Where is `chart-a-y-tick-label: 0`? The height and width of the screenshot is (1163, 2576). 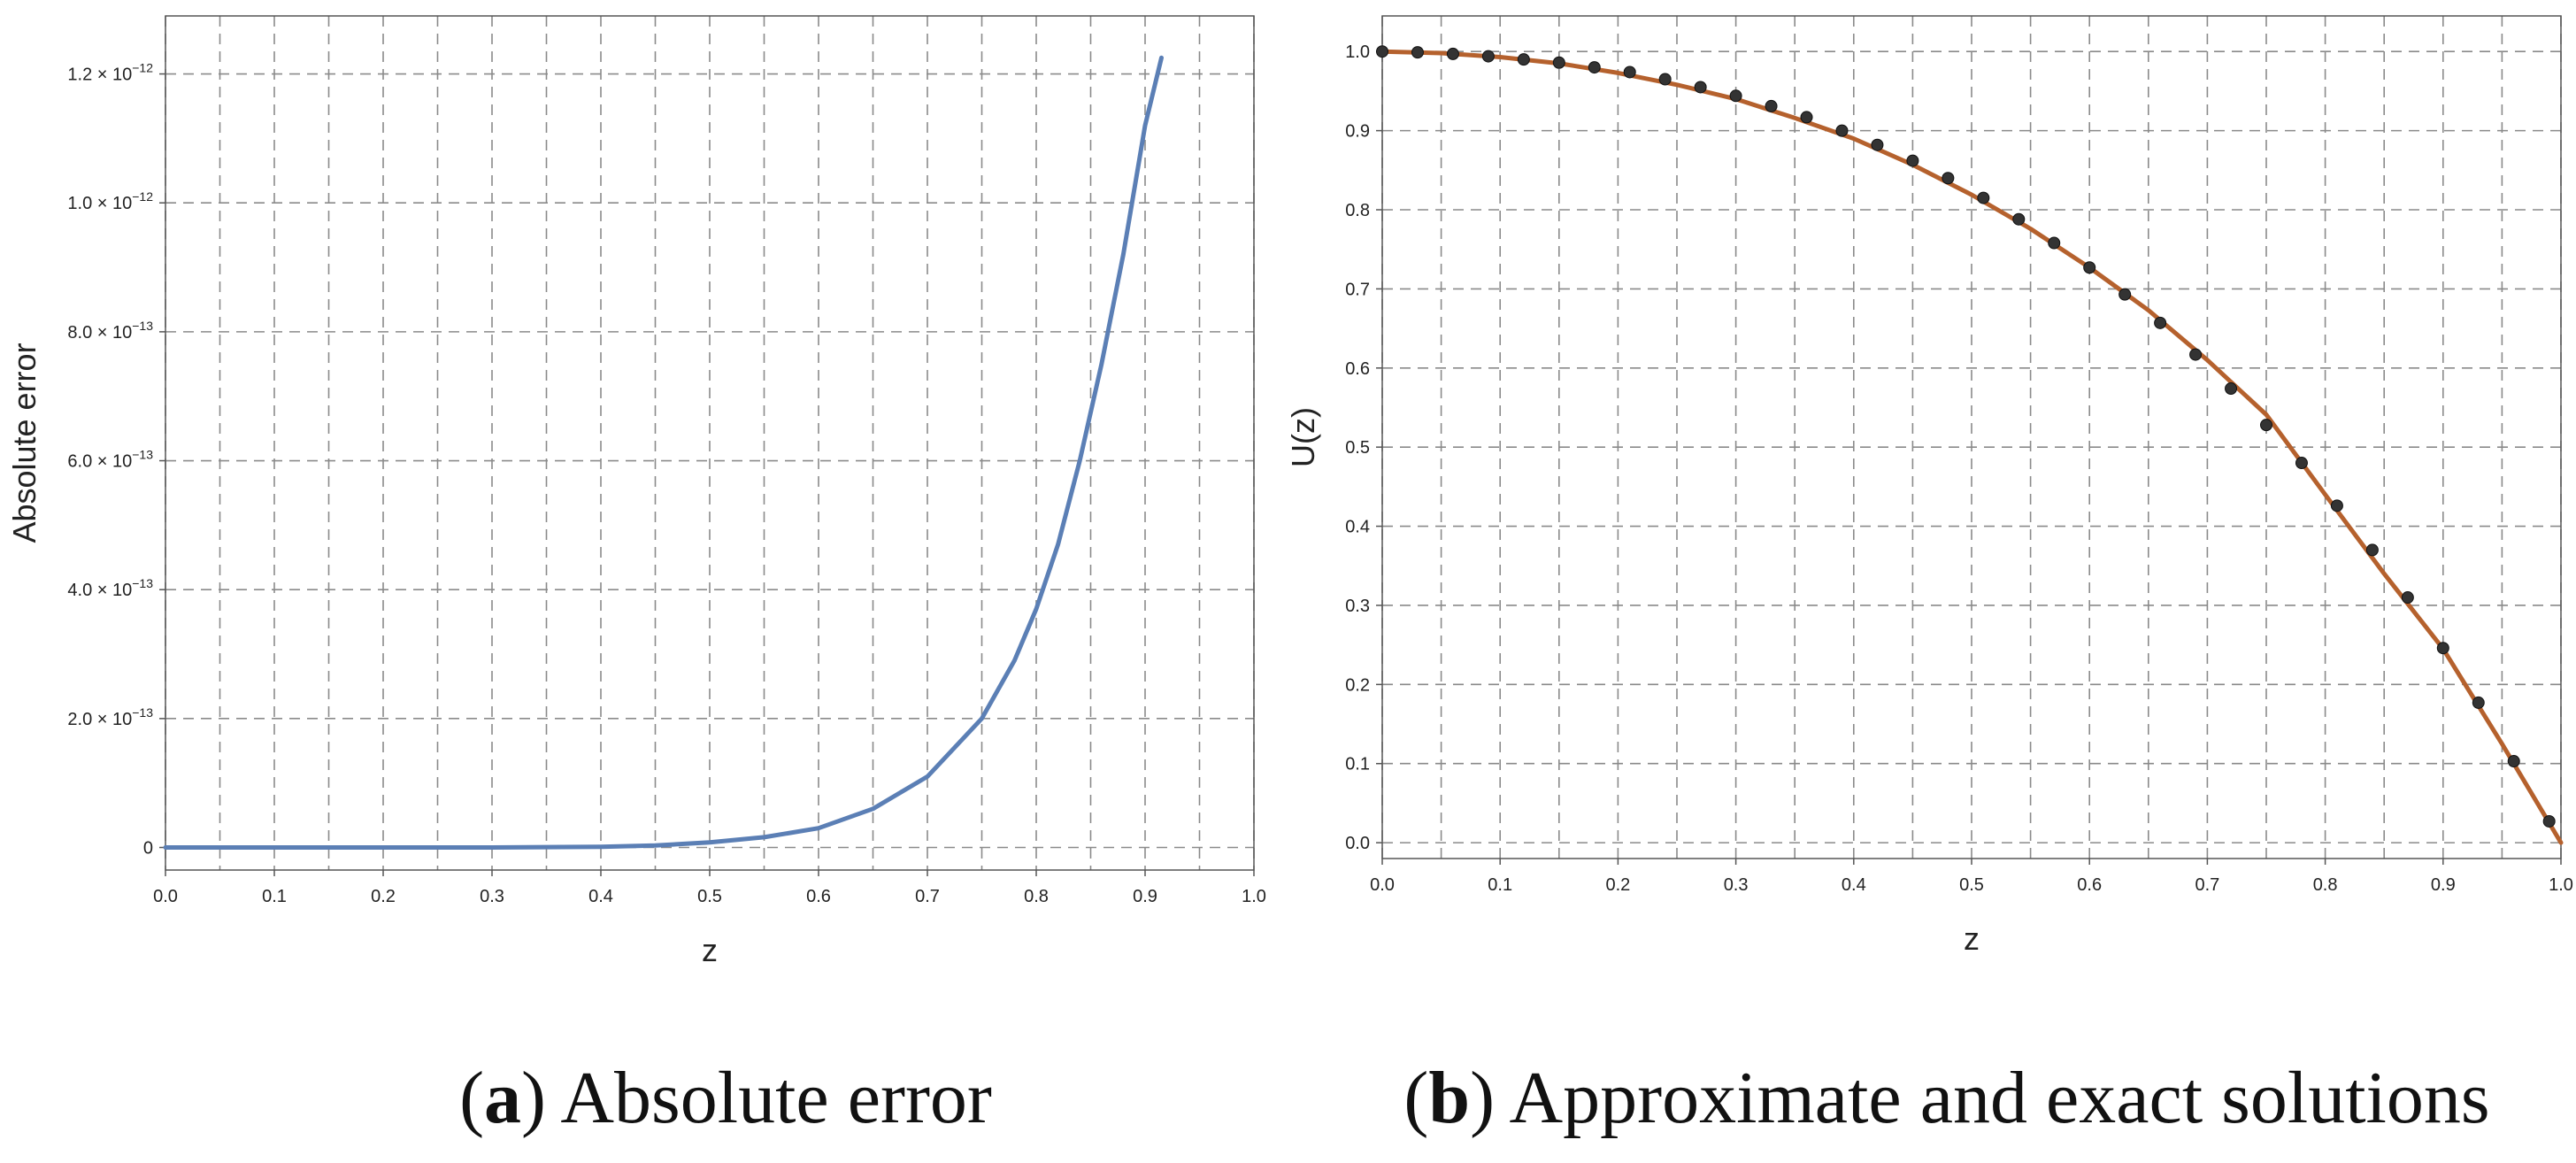
chart-a-y-tick-label: 0 is located at coordinates (148, 849).